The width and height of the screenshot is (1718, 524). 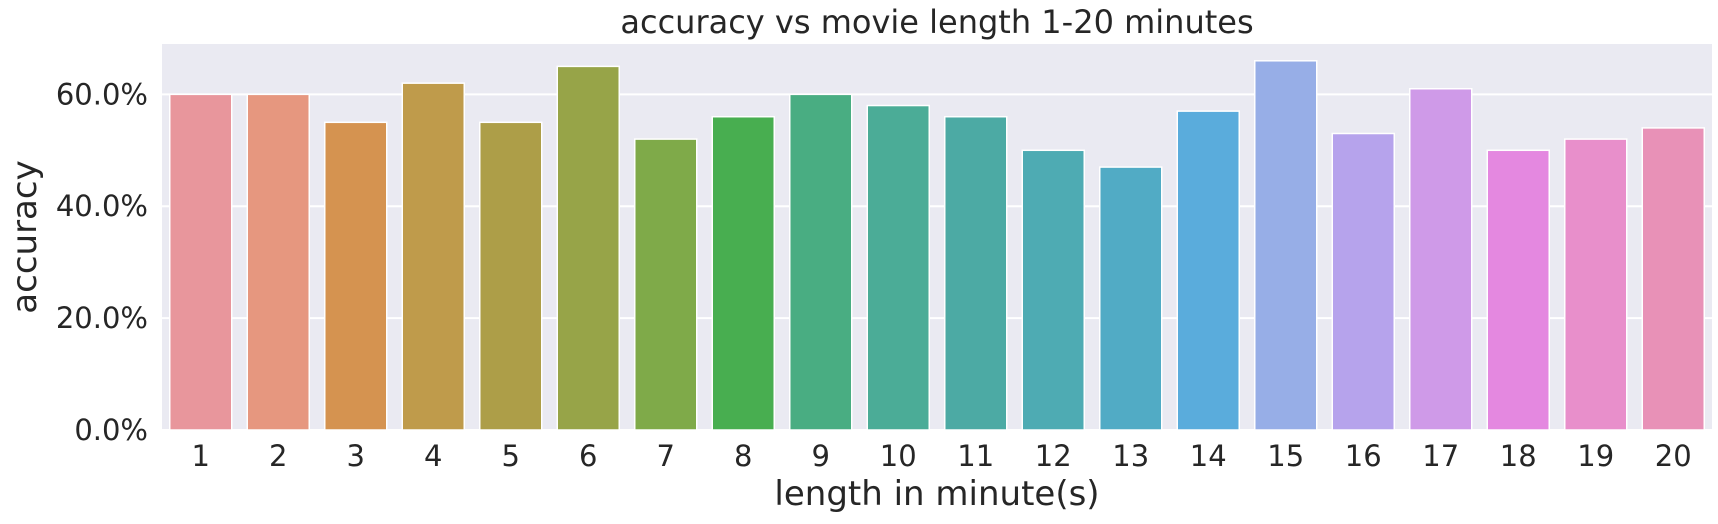 I want to click on x-axis-label: length in minute(s), so click(x=936, y=494).